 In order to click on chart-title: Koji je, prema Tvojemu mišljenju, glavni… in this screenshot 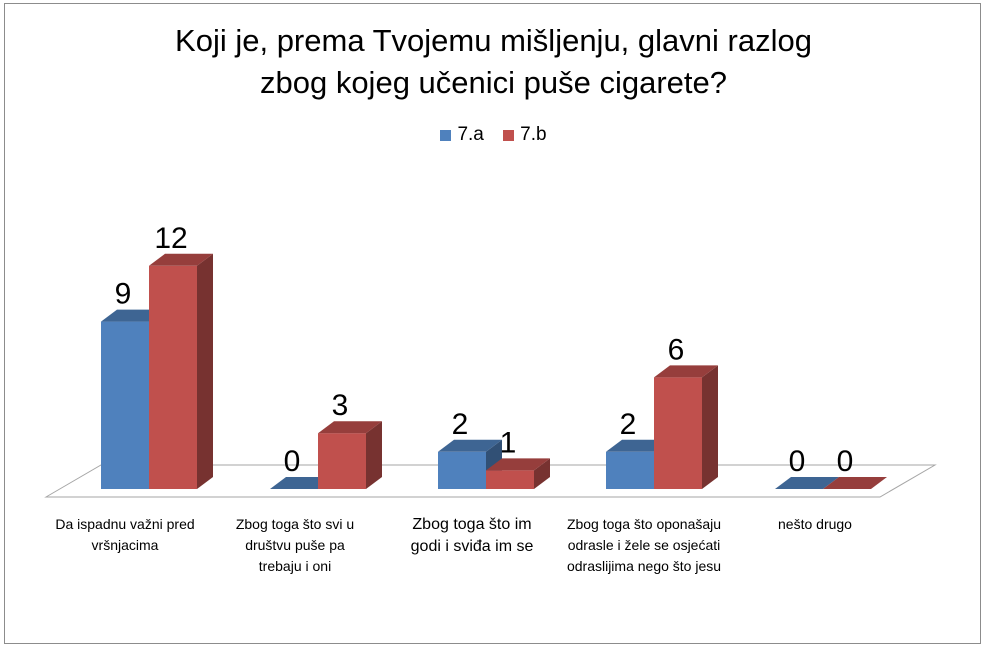, I will do `click(493, 62)`.